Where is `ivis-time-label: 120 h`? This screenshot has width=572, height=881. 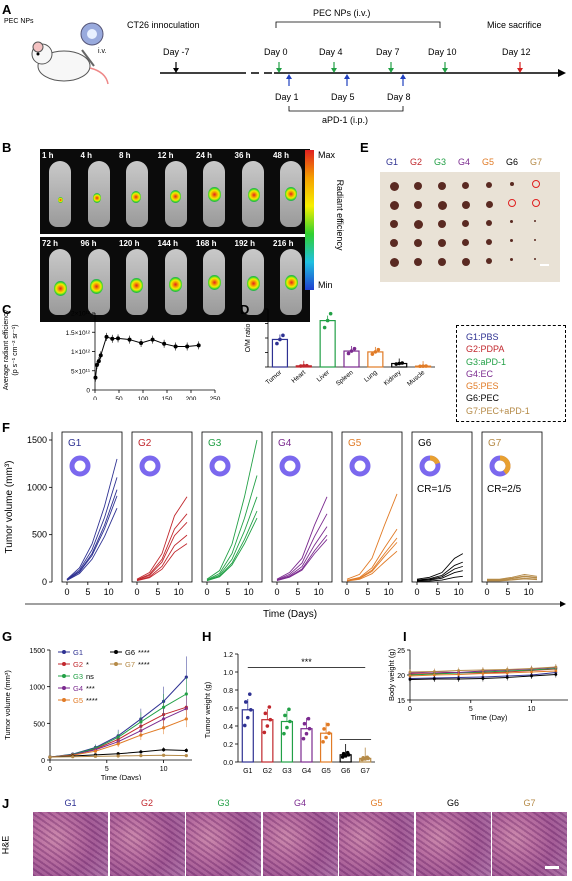 ivis-time-label: 120 h is located at coordinates (129, 243).